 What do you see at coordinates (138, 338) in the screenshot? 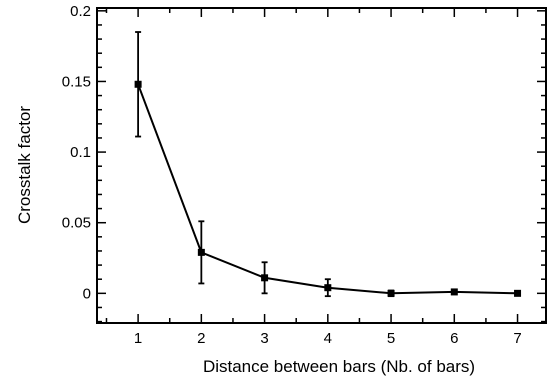
I see `x-tick-label: 1` at bounding box center [138, 338].